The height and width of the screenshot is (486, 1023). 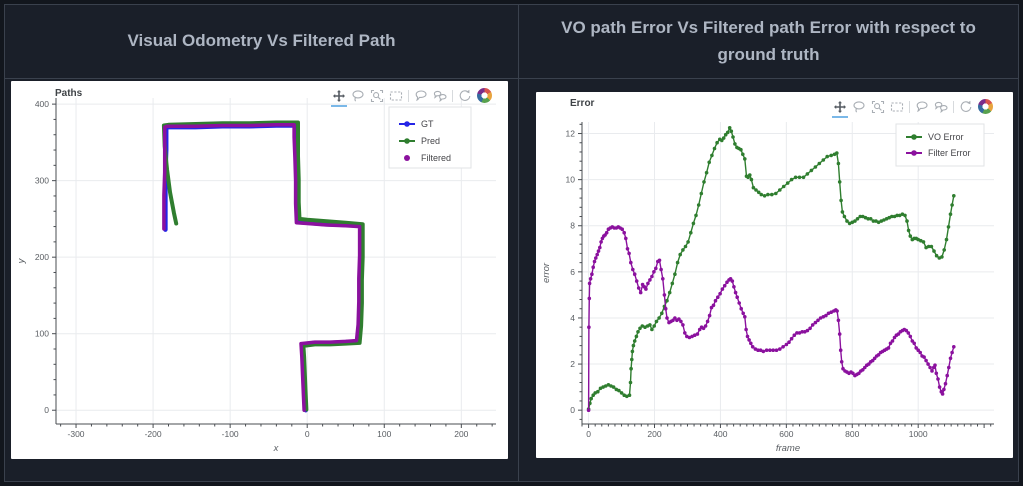 I want to click on chart-title: Error, so click(x=582, y=103).